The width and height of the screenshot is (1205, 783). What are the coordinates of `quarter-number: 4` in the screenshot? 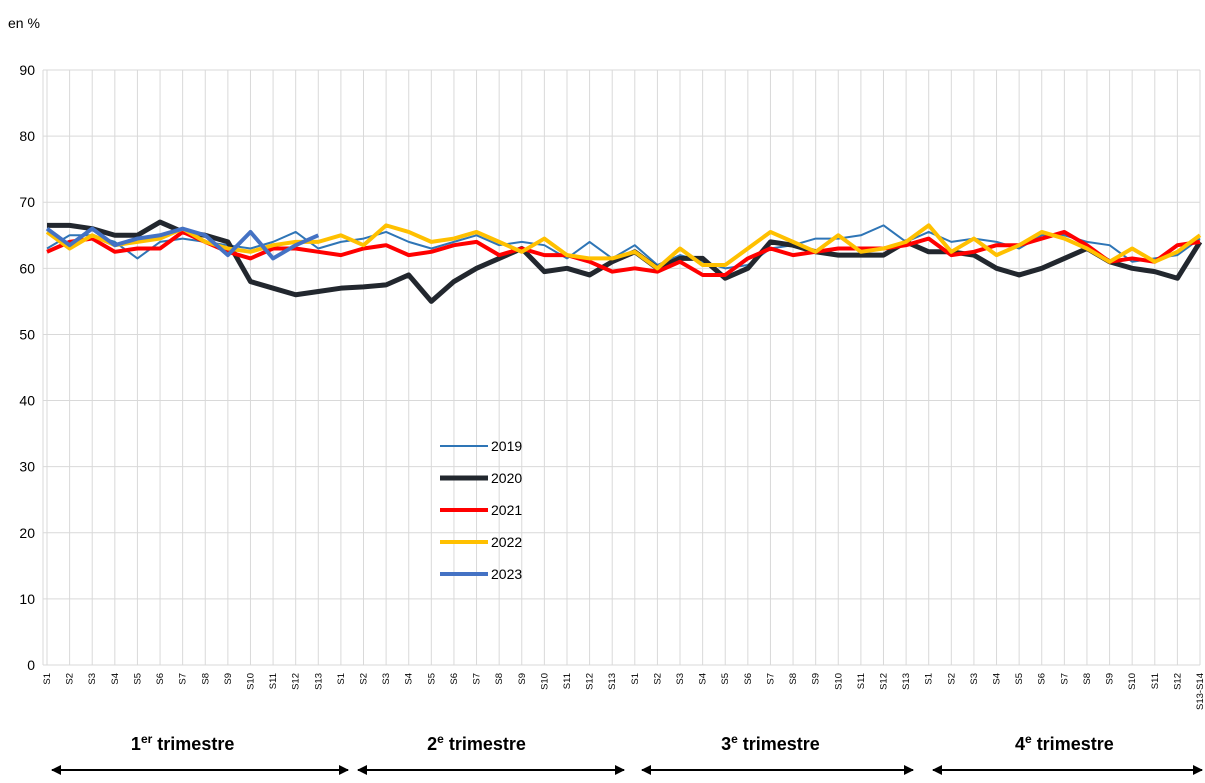 It's located at (1020, 744).